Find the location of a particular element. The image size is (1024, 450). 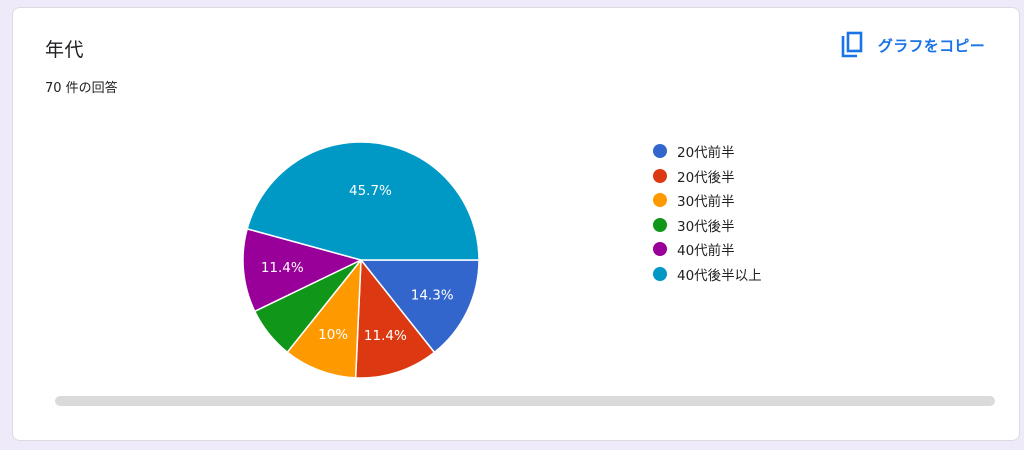

copy-chart-button: グラフをコピー is located at coordinates (912, 45).